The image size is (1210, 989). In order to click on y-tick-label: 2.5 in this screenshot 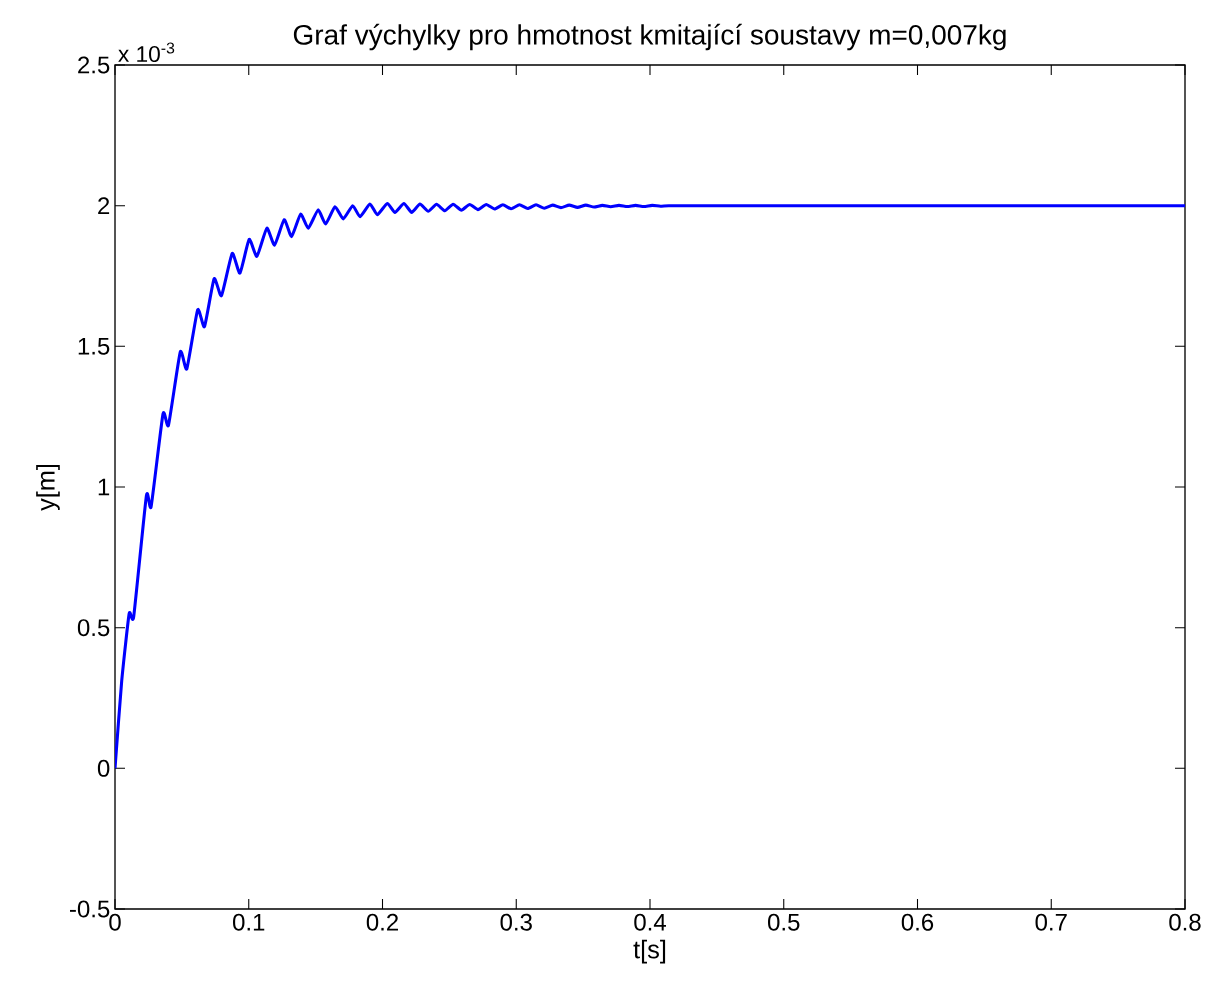, I will do `click(94, 65)`.